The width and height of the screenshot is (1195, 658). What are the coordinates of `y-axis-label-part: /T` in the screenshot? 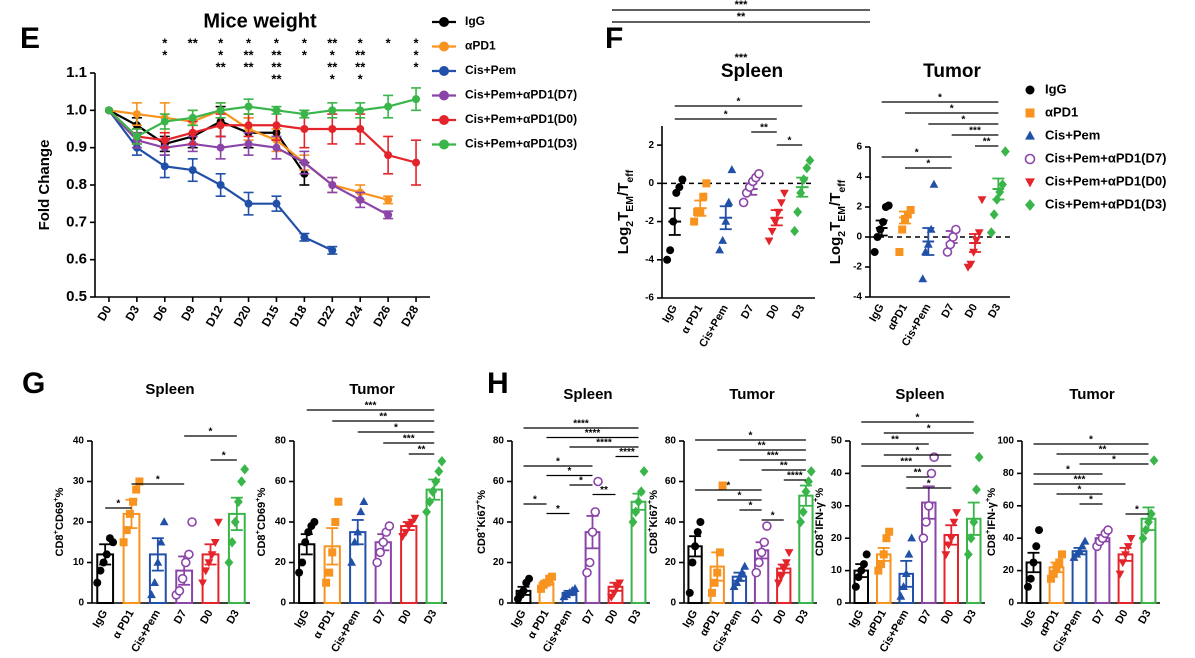 It's located at (623, 189).